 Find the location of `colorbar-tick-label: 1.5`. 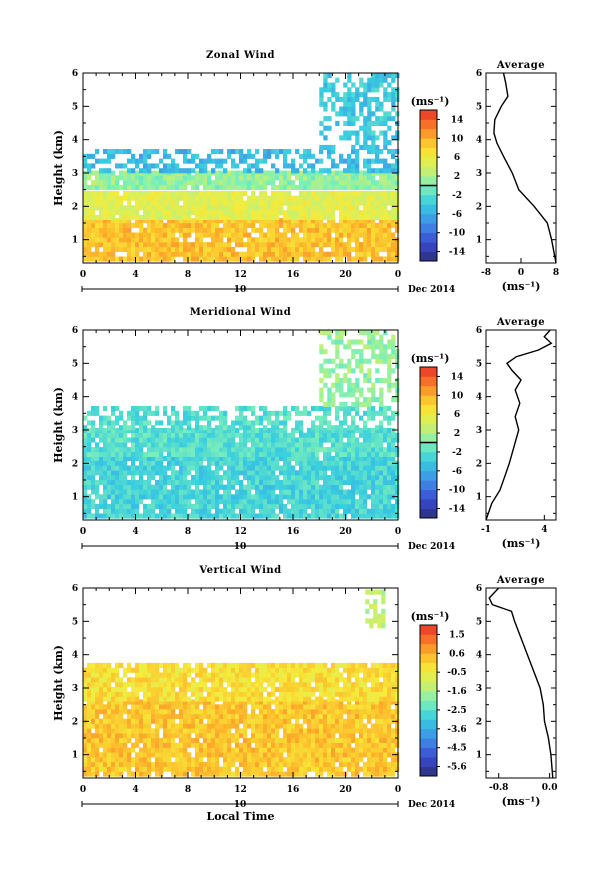

colorbar-tick-label: 1.5 is located at coordinates (457, 635).